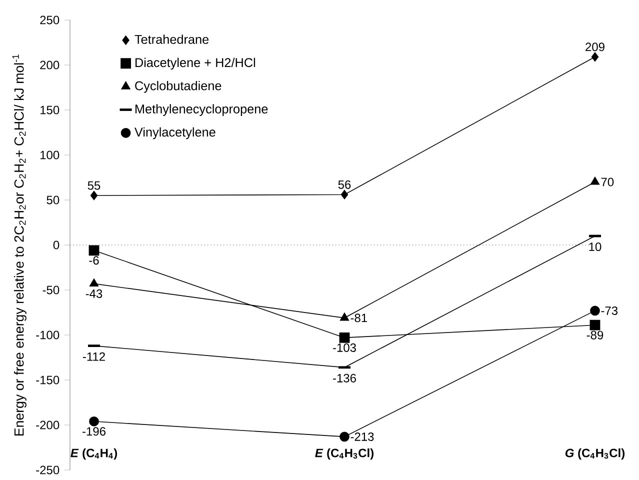  What do you see at coordinates (609, 310) in the screenshot?
I see `data-label: -73` at bounding box center [609, 310].